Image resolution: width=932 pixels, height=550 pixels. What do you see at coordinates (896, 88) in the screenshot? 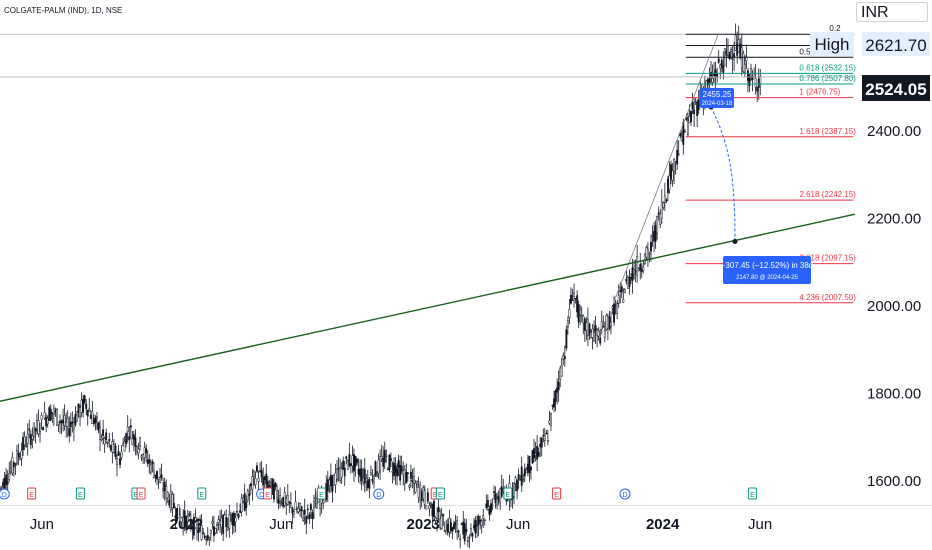
I see `last-price-badge` at bounding box center [896, 88].